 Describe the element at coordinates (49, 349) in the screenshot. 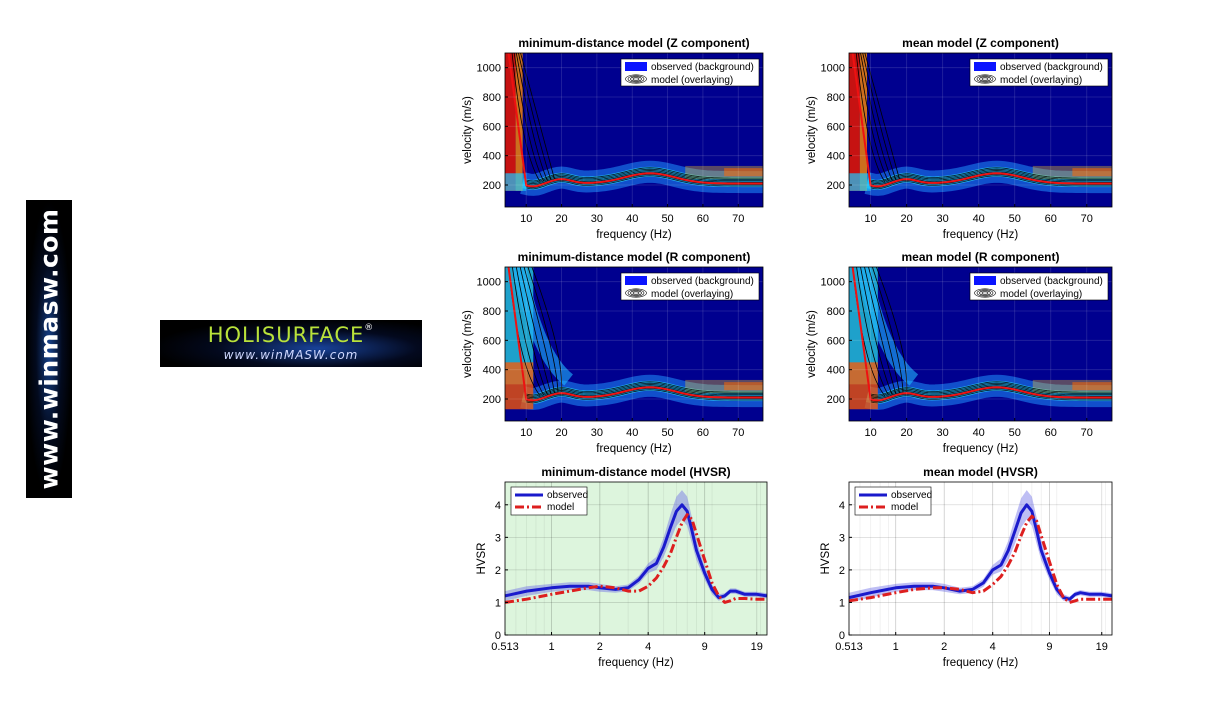

I see `winmasw-vertical-banner: www.winmasw.com` at that location.